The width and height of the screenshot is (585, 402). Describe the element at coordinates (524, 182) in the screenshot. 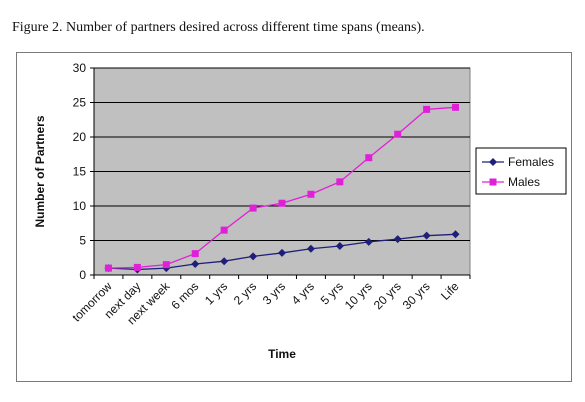

I see `legend-label-males: Males` at that location.